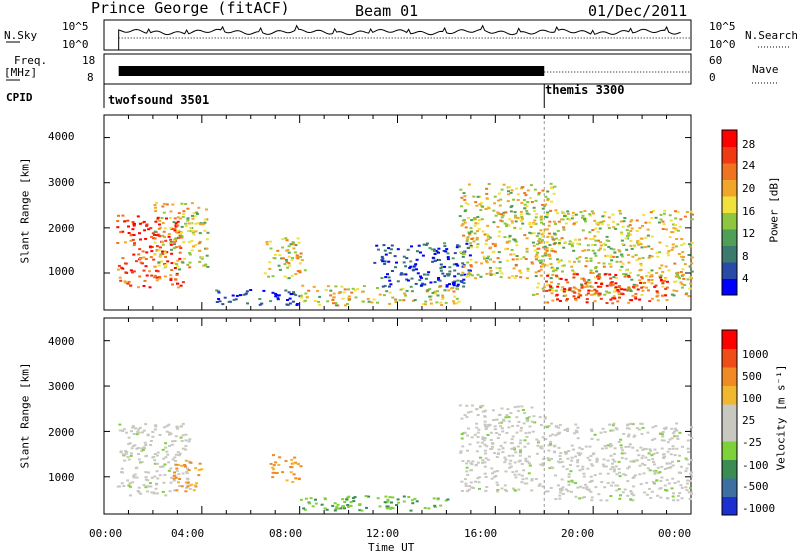  What do you see at coordinates (765, 69) in the screenshot?
I see `nave-label: Nave` at bounding box center [765, 69].